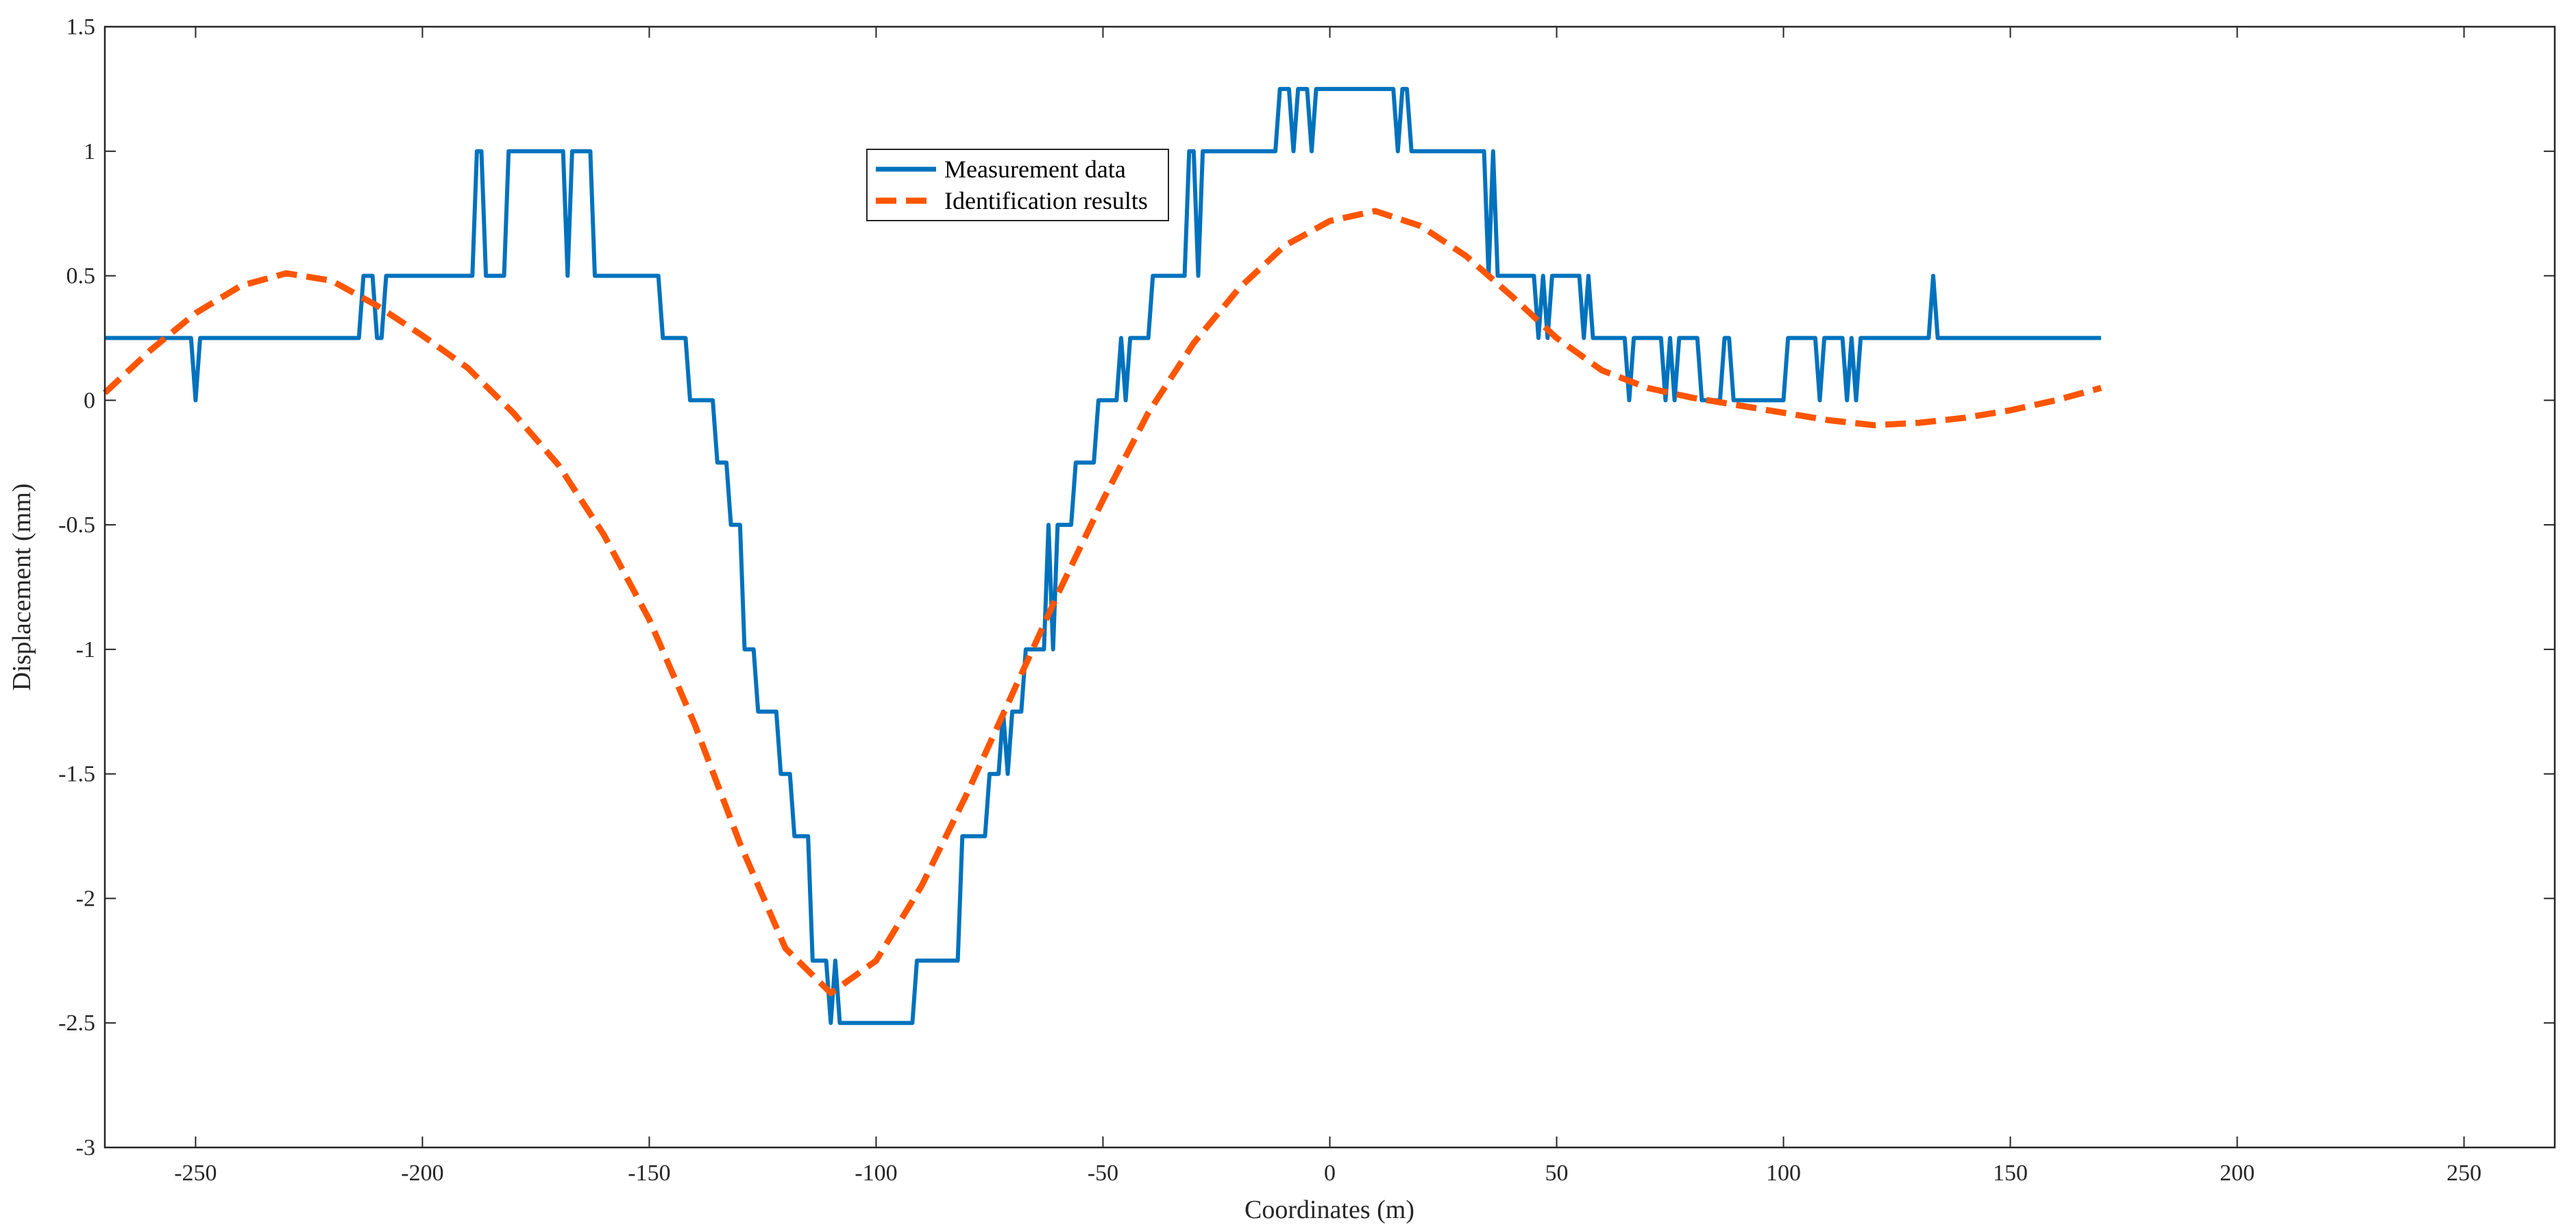 Image resolution: width=2576 pixels, height=1229 pixels. Describe the element at coordinates (1103, 1173) in the screenshot. I see `x-tick-label: -50` at that location.